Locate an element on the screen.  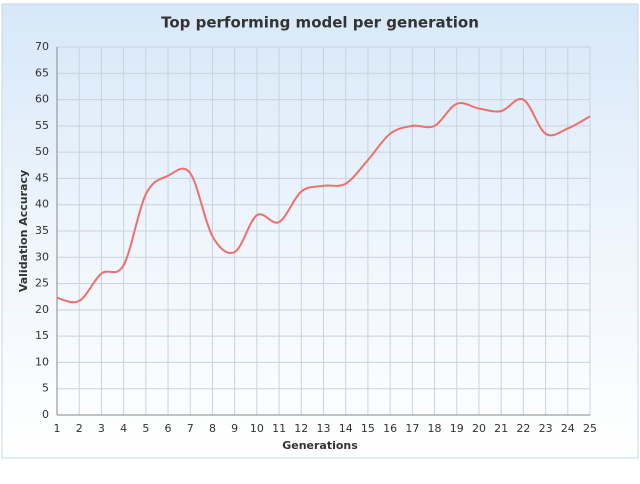
x-tick-label: 20 is located at coordinates (479, 428).